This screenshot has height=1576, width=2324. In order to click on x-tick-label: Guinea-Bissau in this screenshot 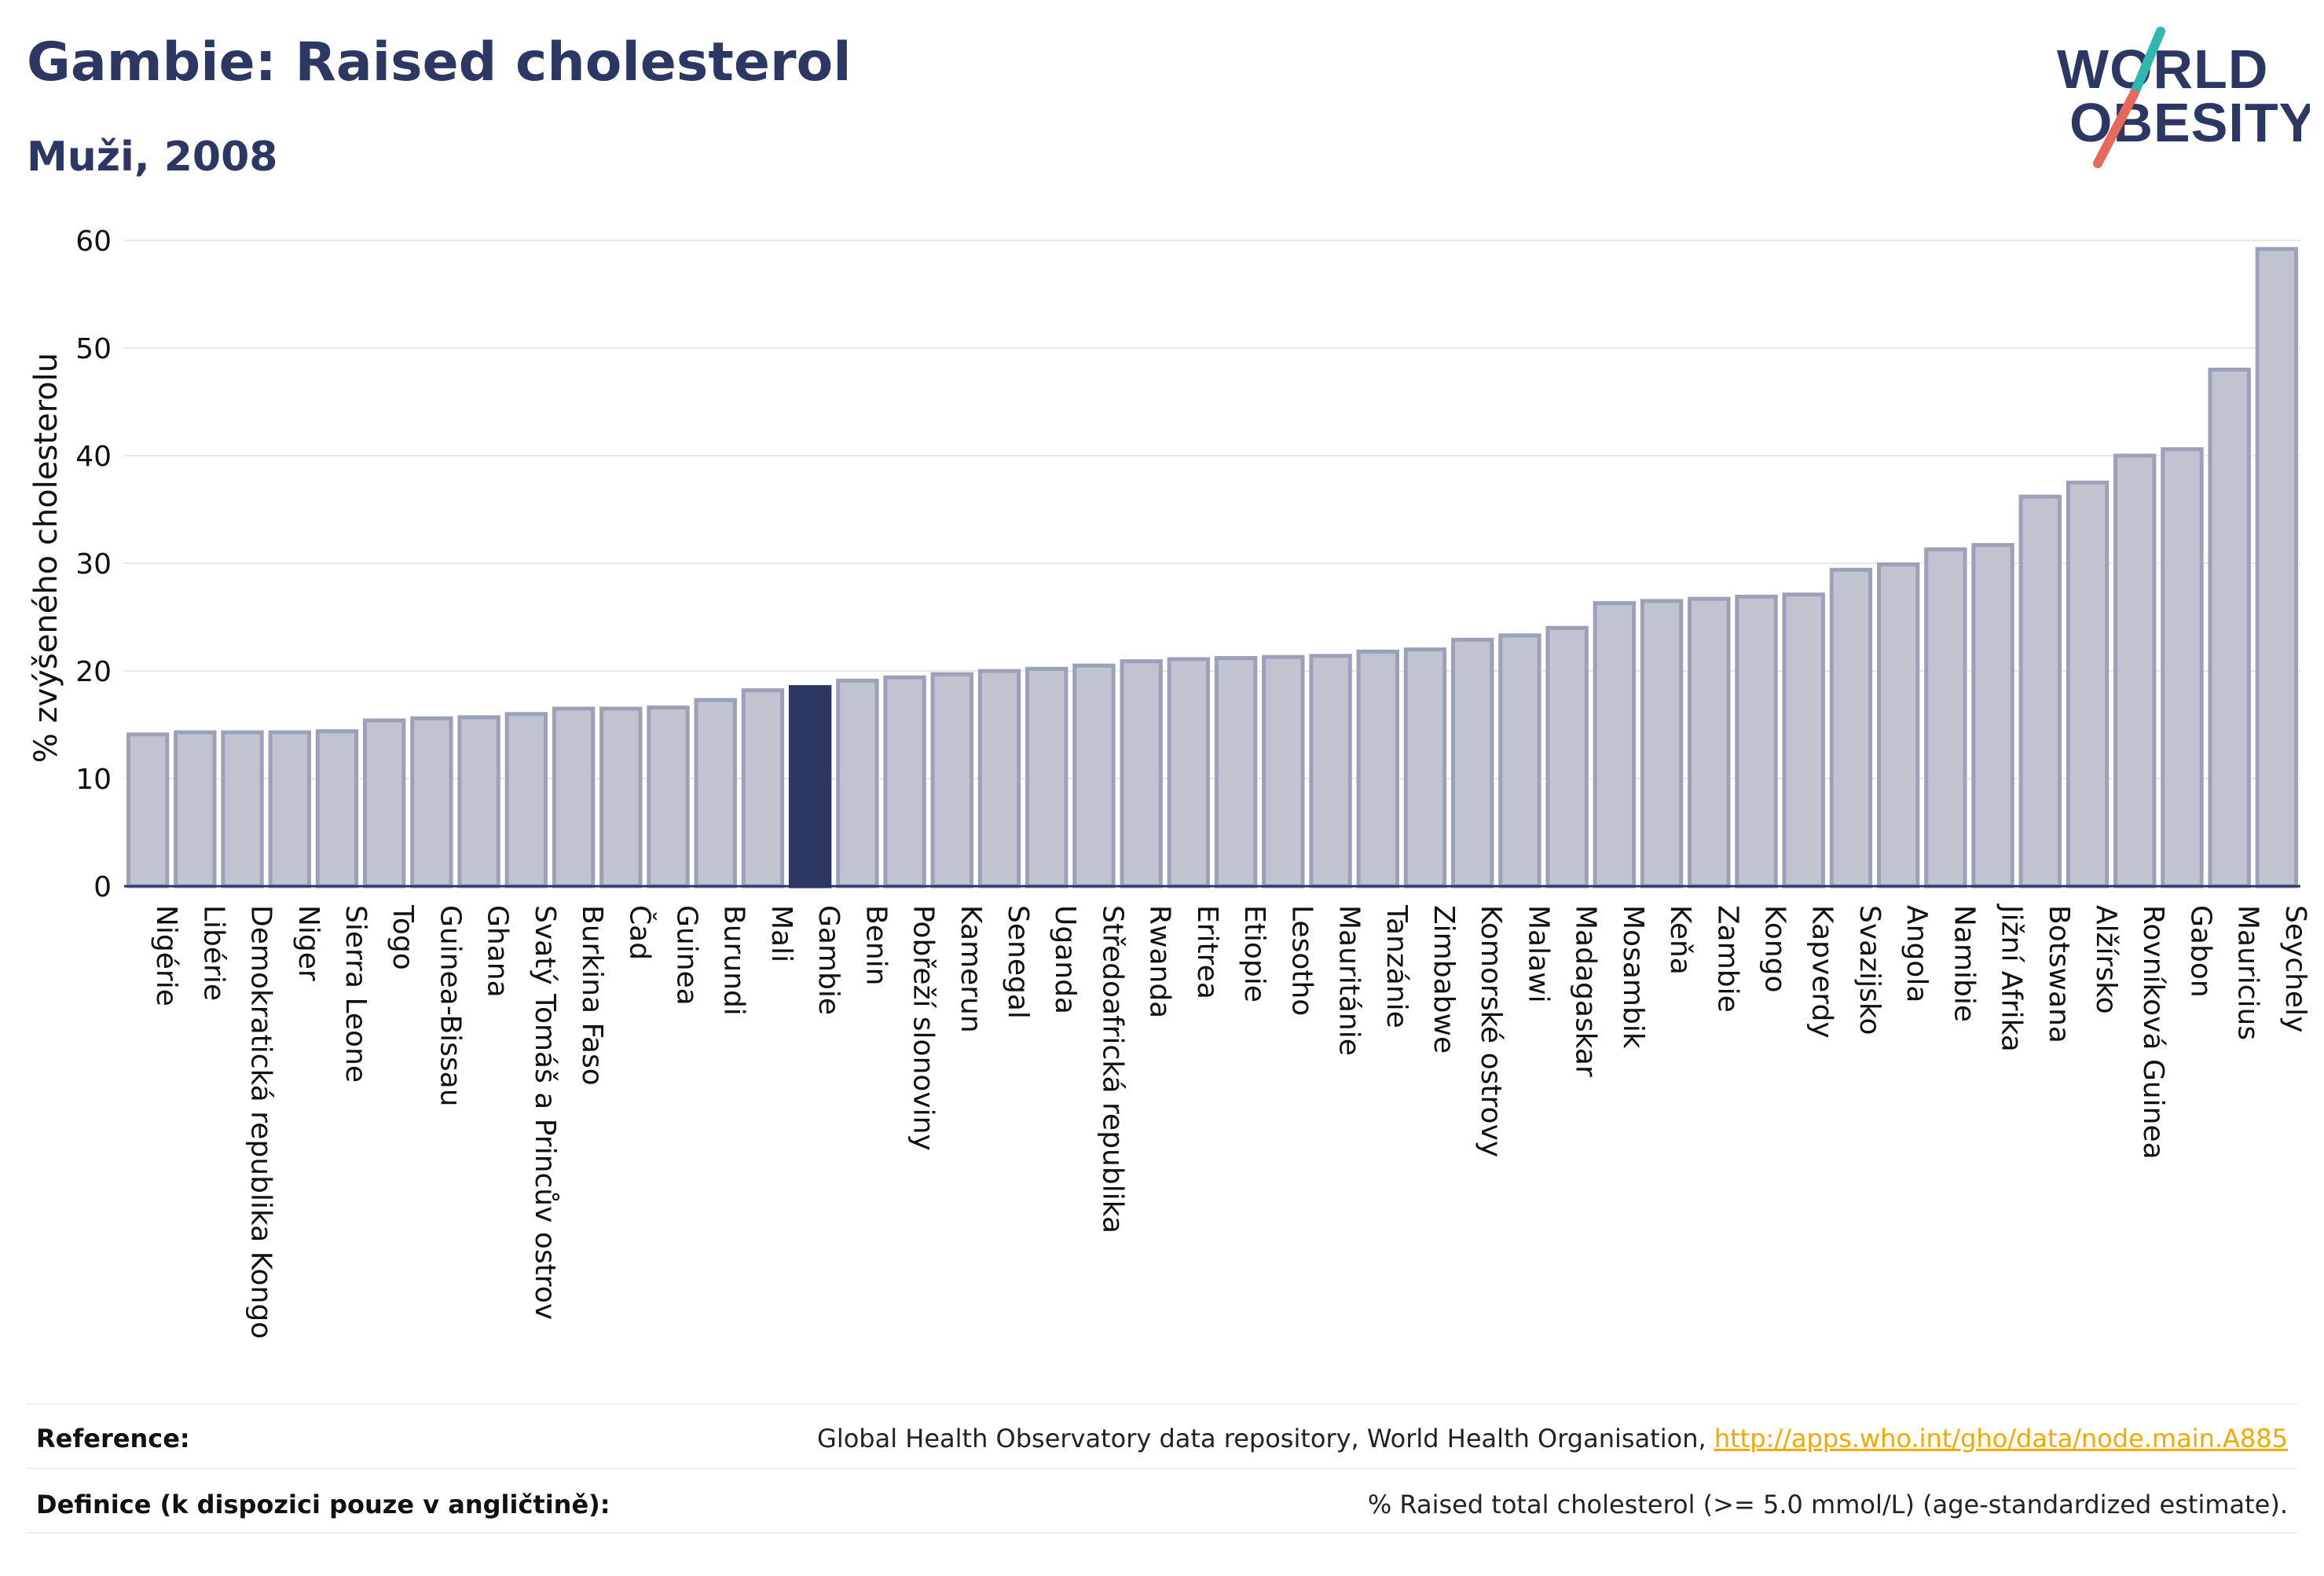, I will do `click(450, 1006)`.